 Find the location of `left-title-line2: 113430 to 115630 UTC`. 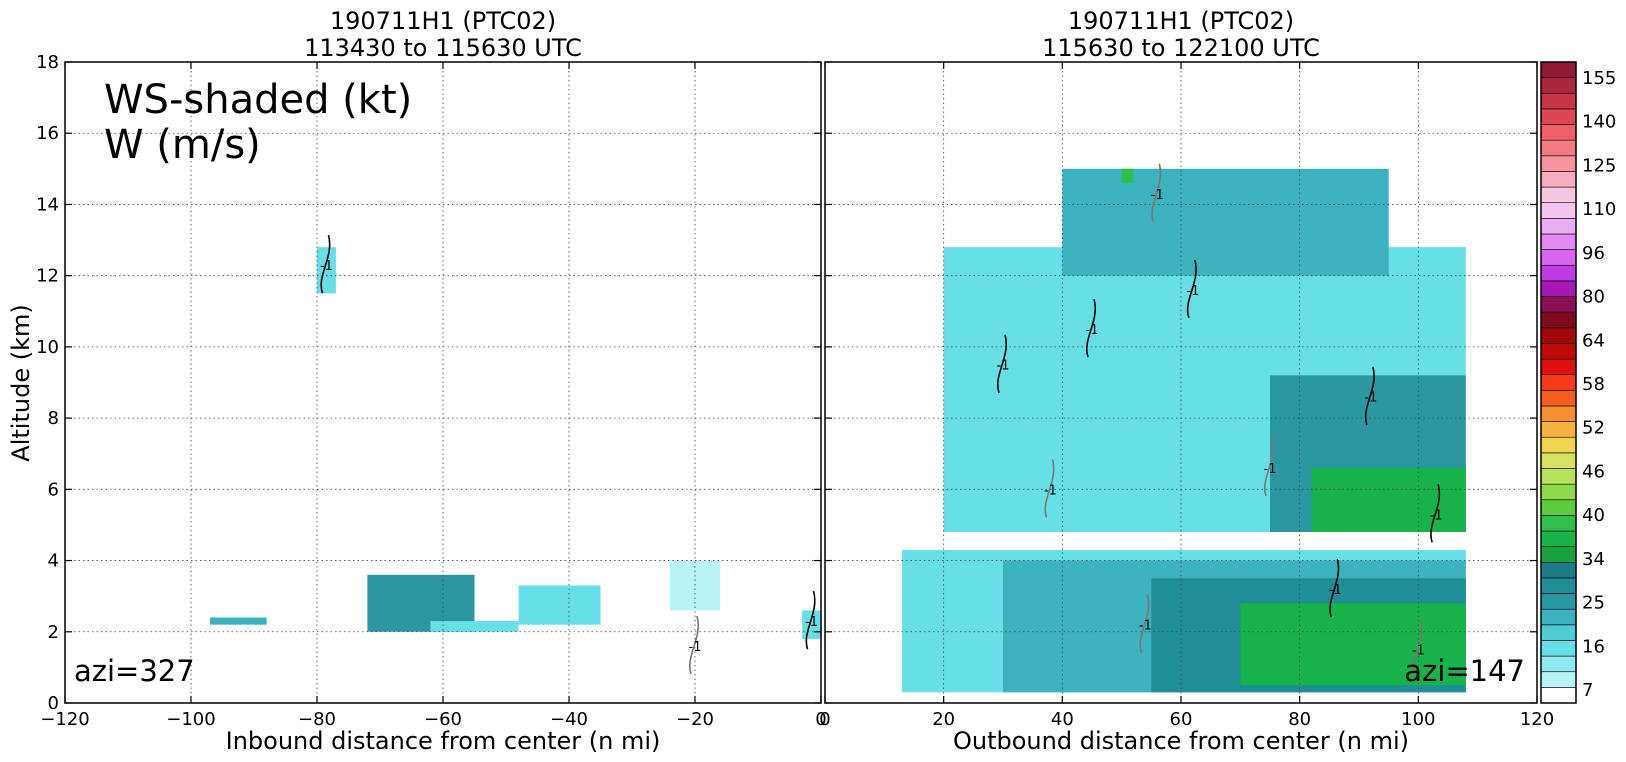

left-title-line2: 113430 to 115630 UTC is located at coordinates (443, 48).